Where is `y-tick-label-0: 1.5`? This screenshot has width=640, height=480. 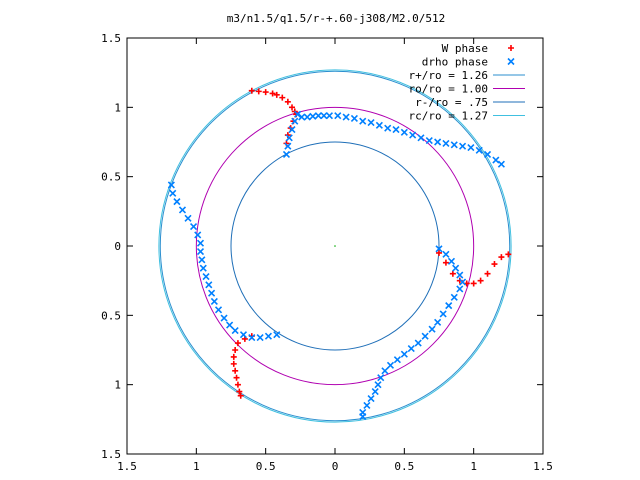 y-tick-label-0: 1.5 is located at coordinates (111, 38).